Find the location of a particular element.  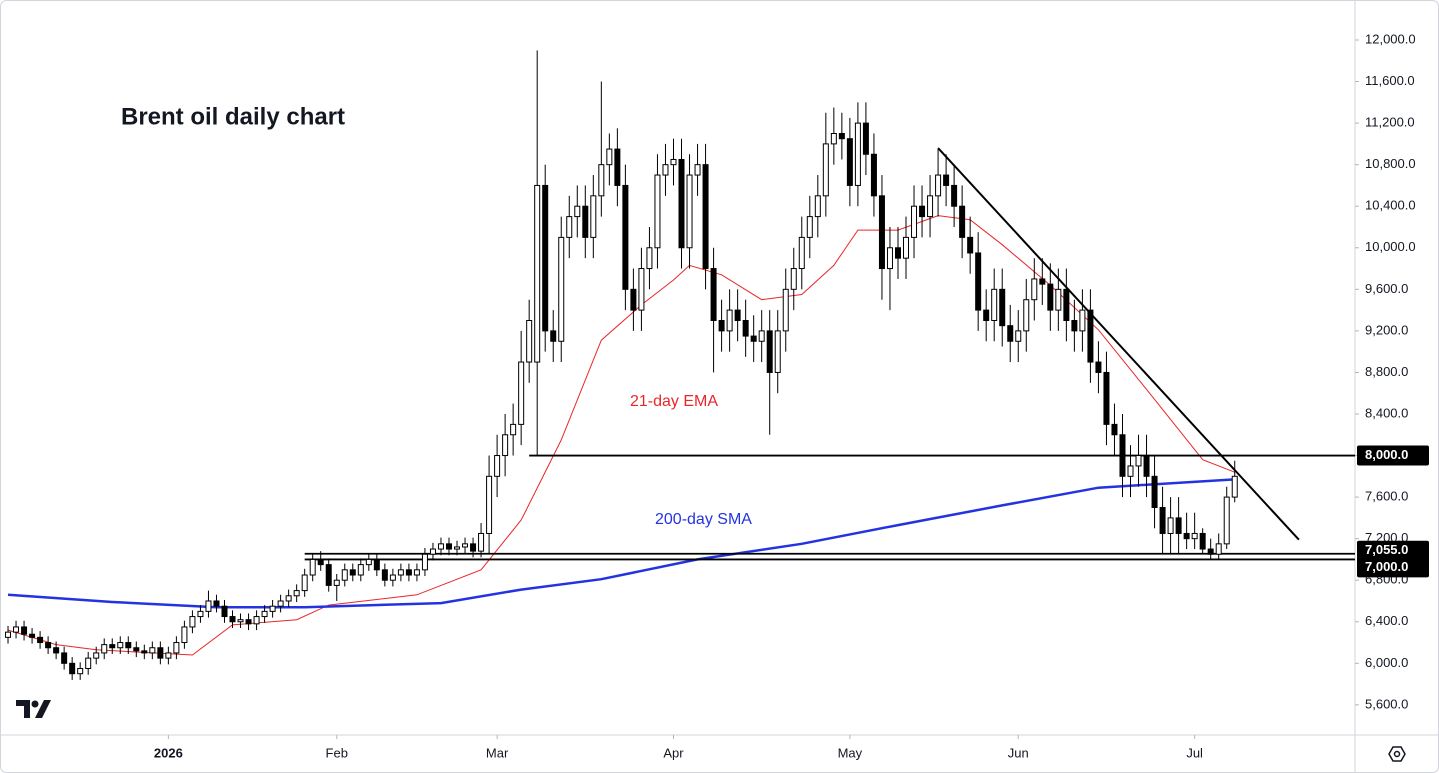

annotation: 21-day EMA is located at coordinates (674, 401).